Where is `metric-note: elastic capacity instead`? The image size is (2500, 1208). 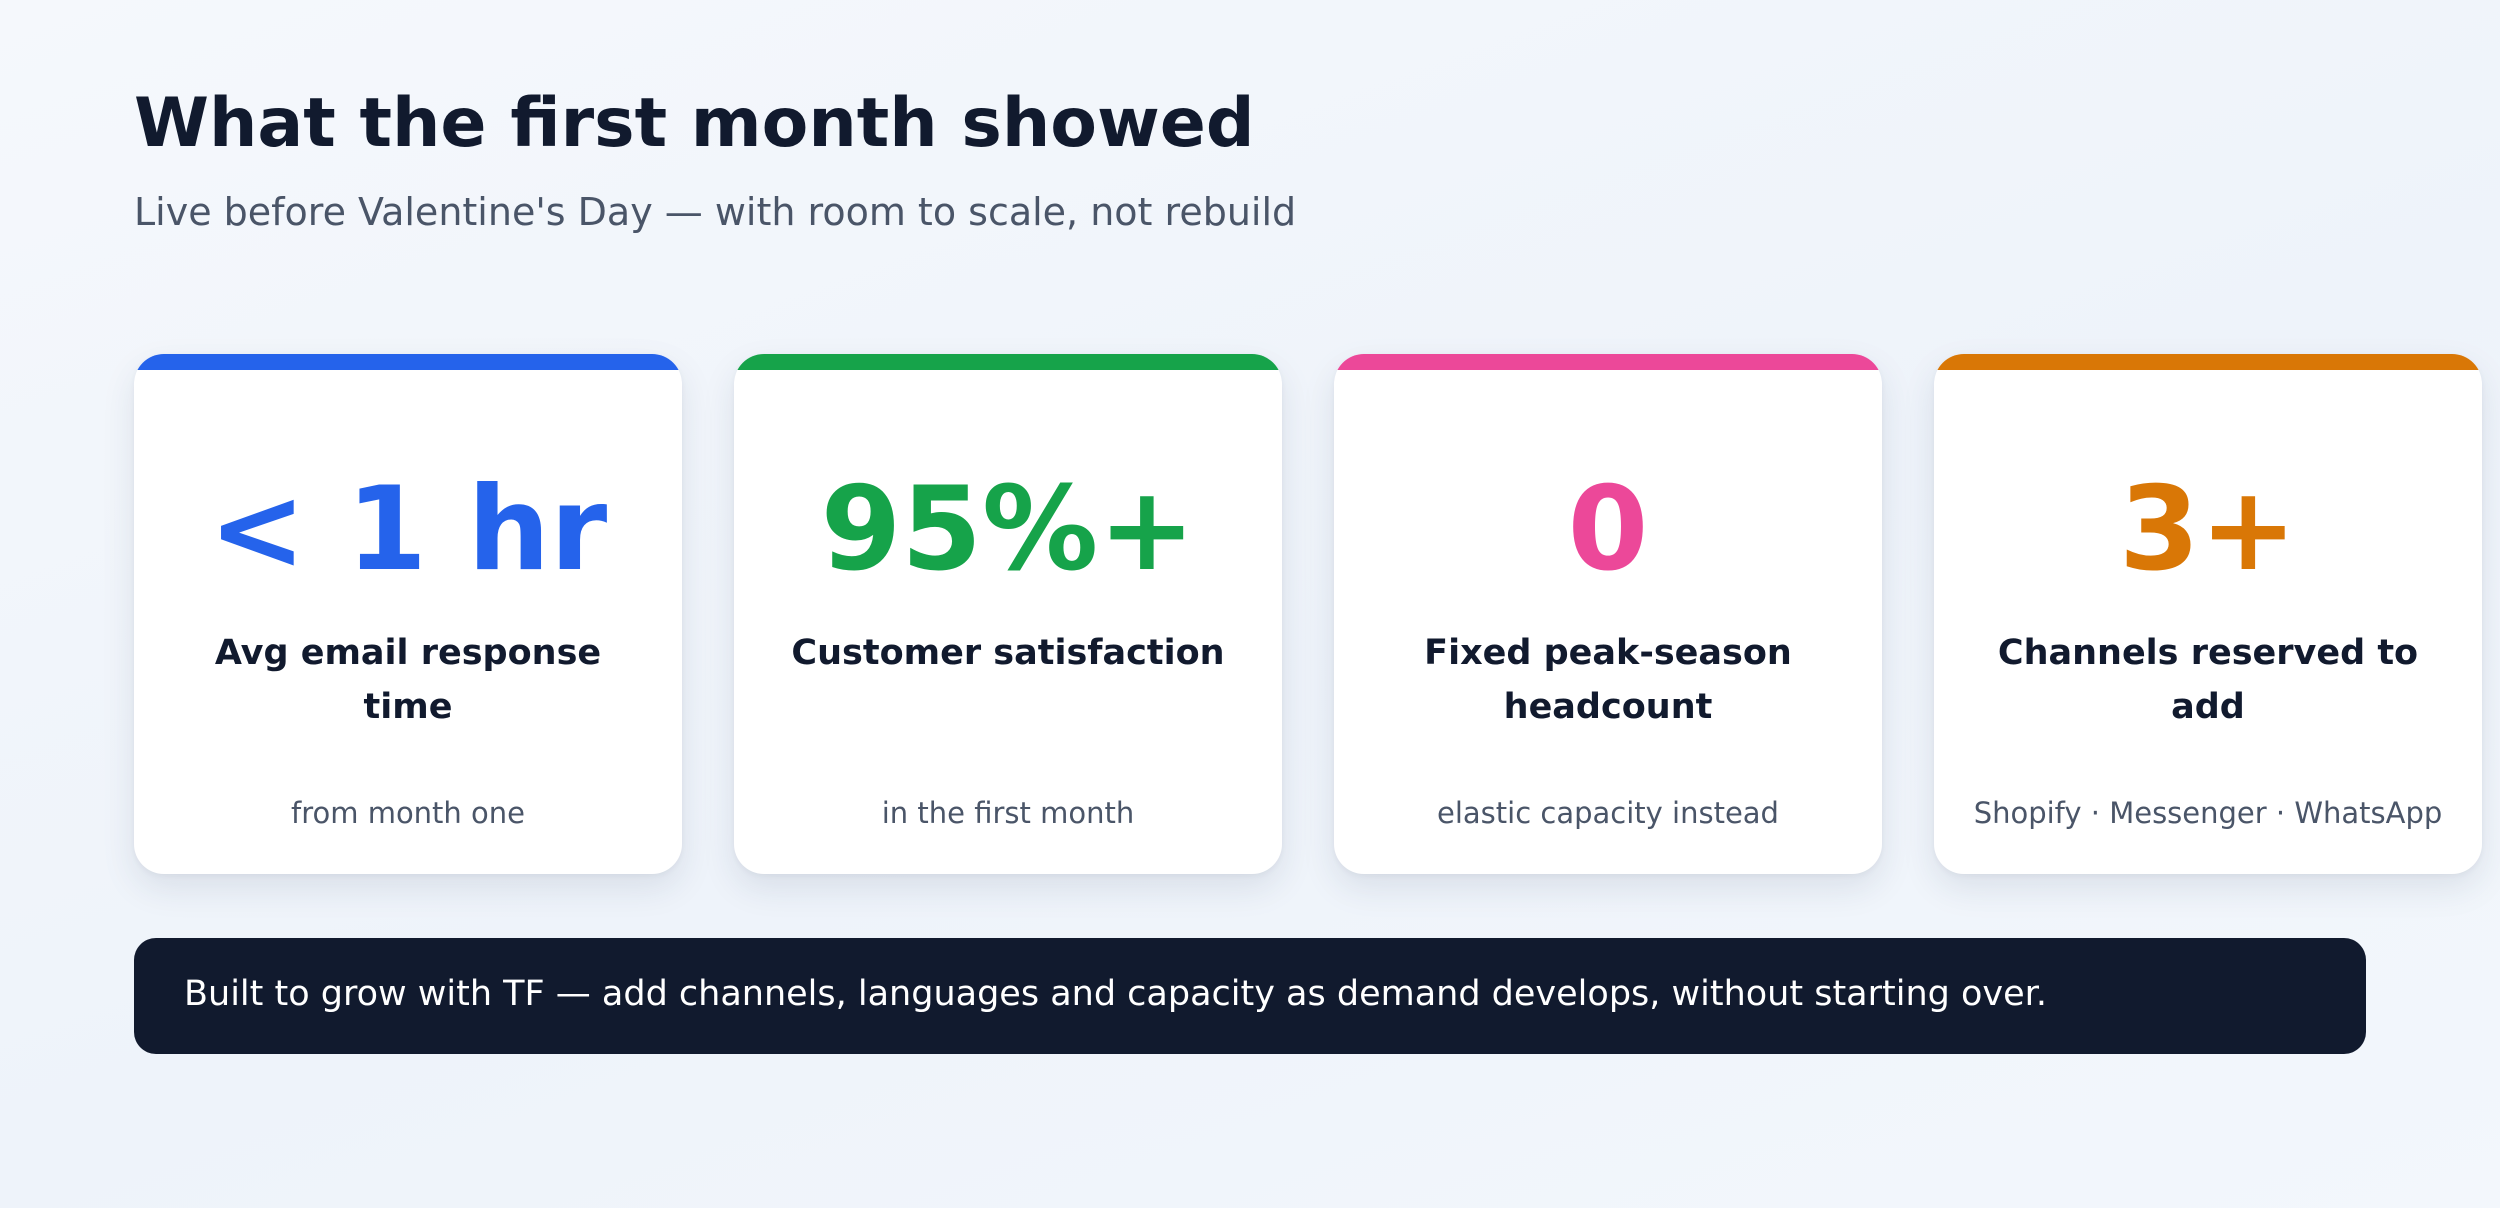 metric-note: elastic capacity instead is located at coordinates (1608, 813).